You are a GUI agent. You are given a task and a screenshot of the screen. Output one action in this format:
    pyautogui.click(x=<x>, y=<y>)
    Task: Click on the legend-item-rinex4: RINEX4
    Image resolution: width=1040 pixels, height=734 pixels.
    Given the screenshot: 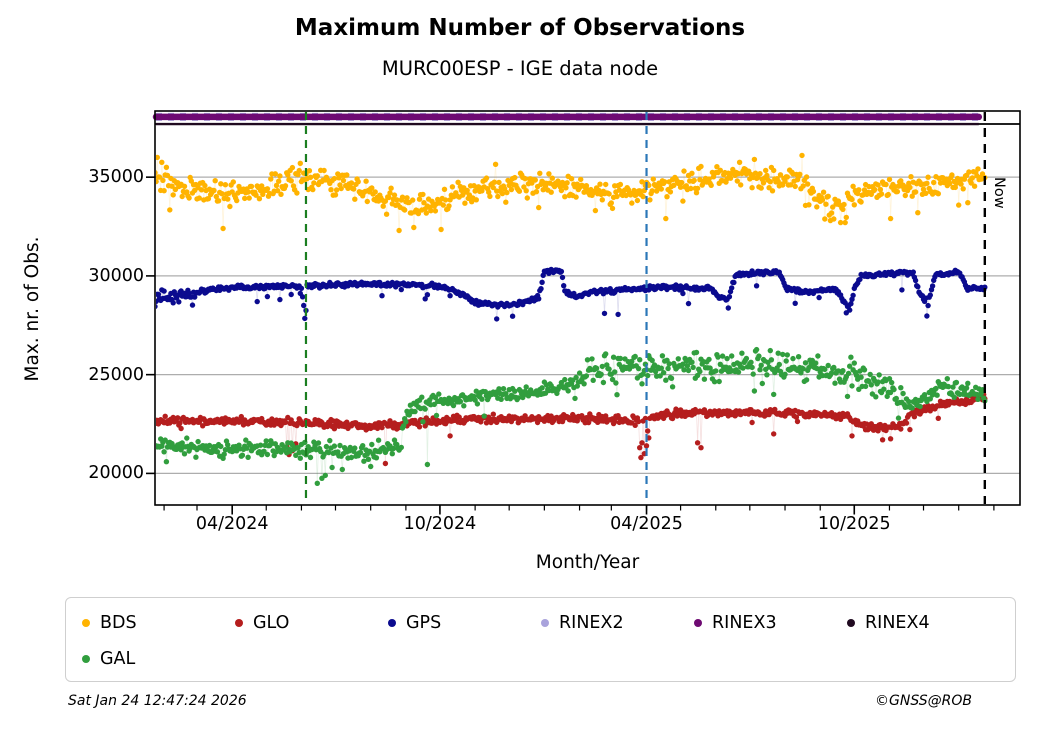 What is the action you would take?
    pyautogui.click(x=923, y=623)
    